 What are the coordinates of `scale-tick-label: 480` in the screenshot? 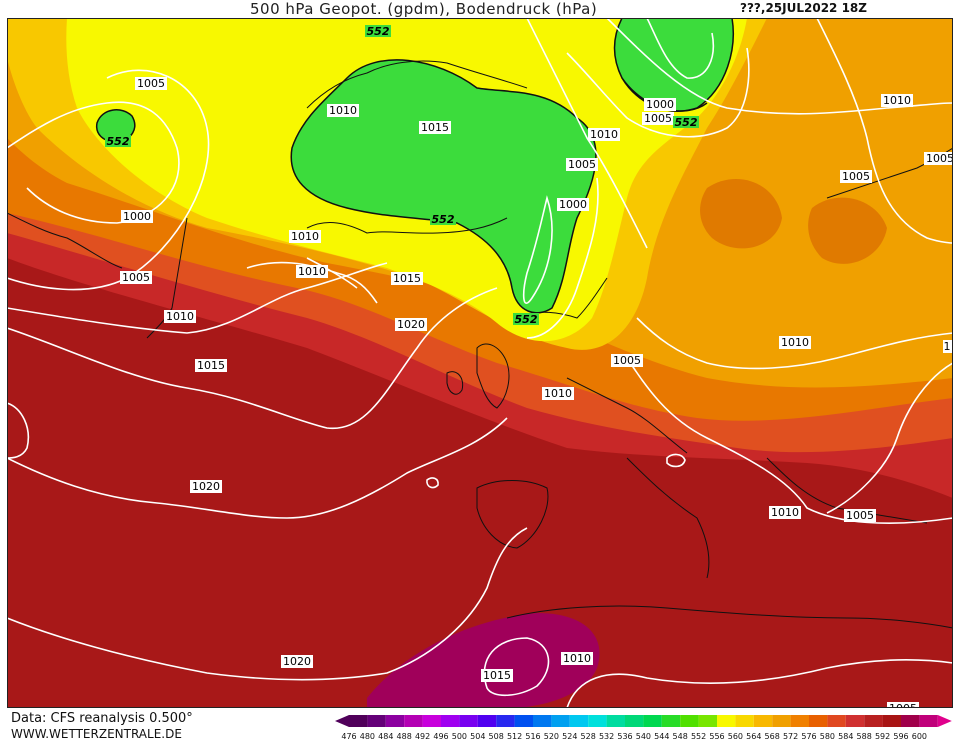 It's located at (367, 736).